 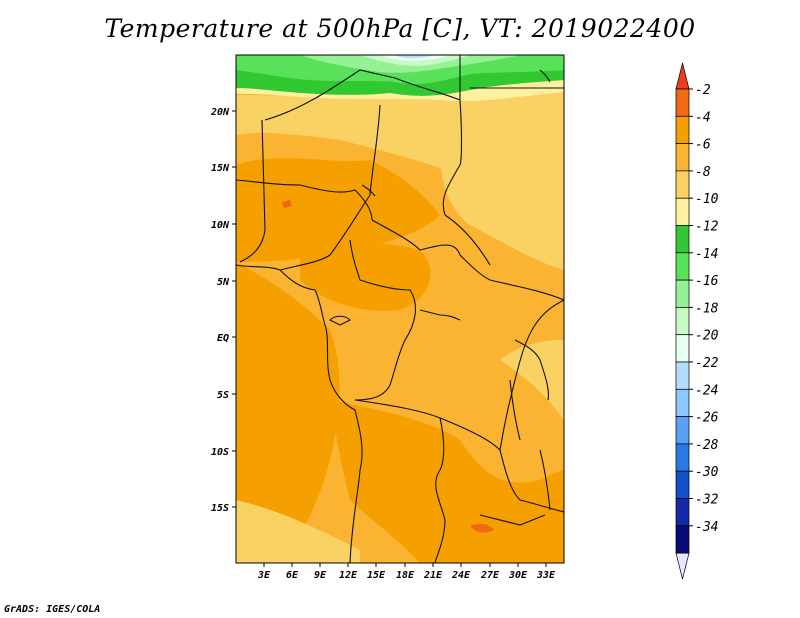 I want to click on lon-label: 27E, so click(x=490, y=575).